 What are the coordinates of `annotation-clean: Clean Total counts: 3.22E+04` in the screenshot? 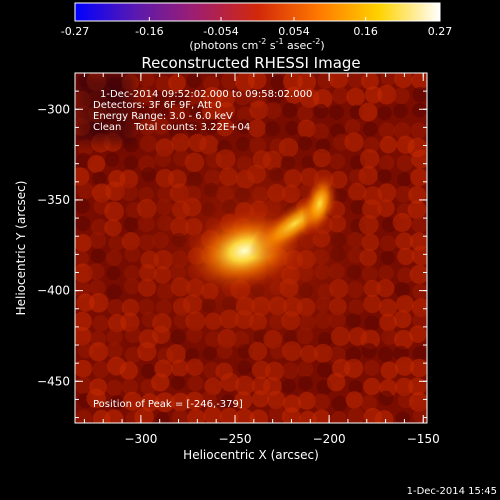 It's located at (171, 127).